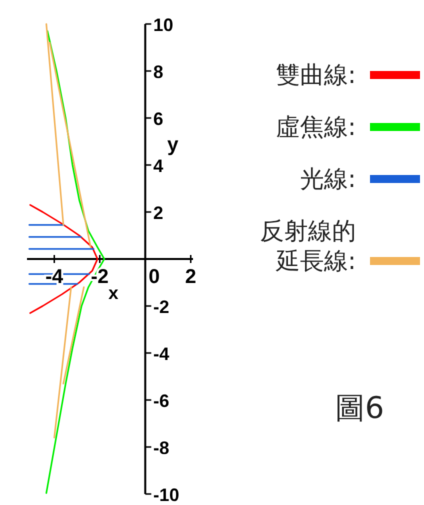 Image resolution: width=424 pixels, height=505 pixels. Describe the element at coordinates (158, 119) in the screenshot. I see `y-tick-label: 6` at that location.